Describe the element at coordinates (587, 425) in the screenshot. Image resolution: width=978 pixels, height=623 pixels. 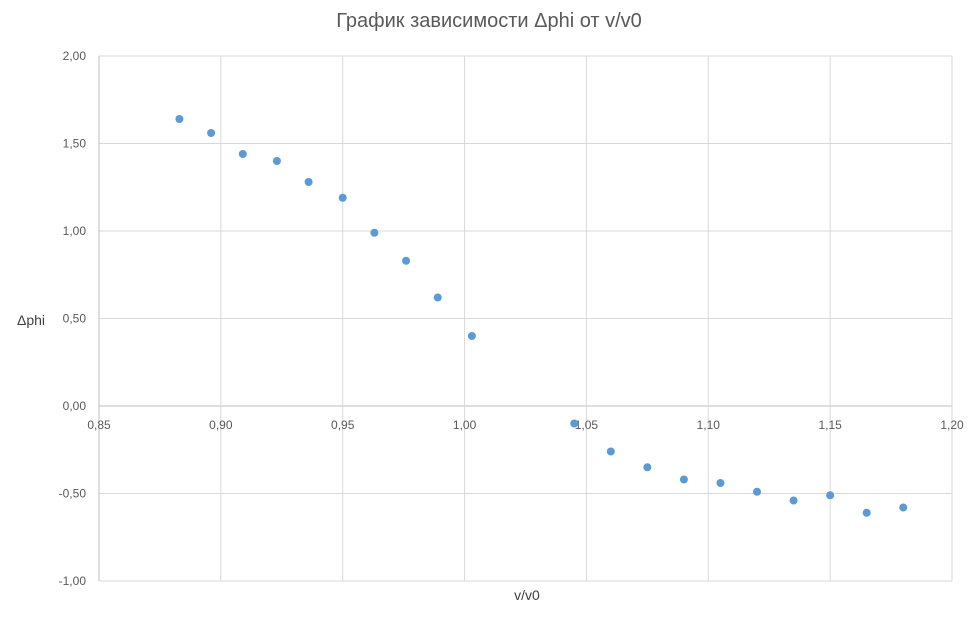
I see `x-tick-label: 1,05` at that location.